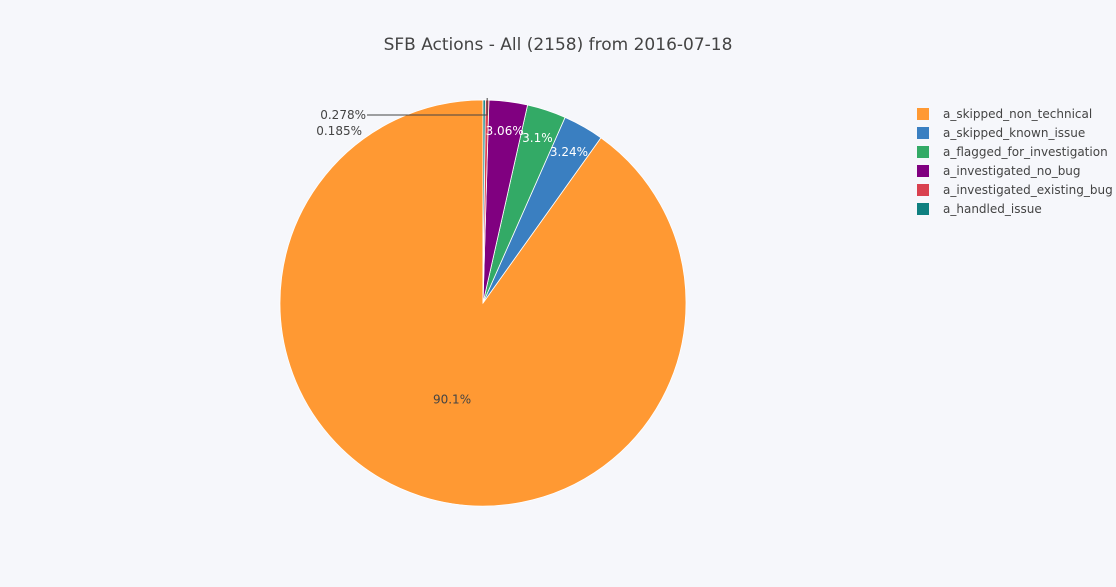 The height and width of the screenshot is (587, 1116). What do you see at coordinates (427, 107) in the screenshot?
I see `leader-line-a_investigated_existing_bug` at bounding box center [427, 107].